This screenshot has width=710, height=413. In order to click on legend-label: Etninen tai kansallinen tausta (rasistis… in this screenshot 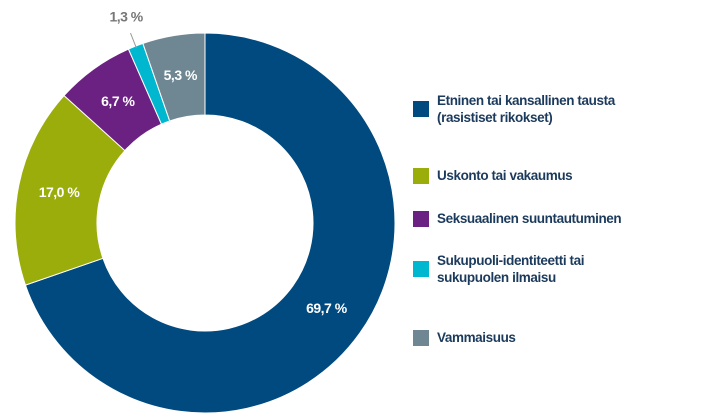, I will do `click(526, 109)`.